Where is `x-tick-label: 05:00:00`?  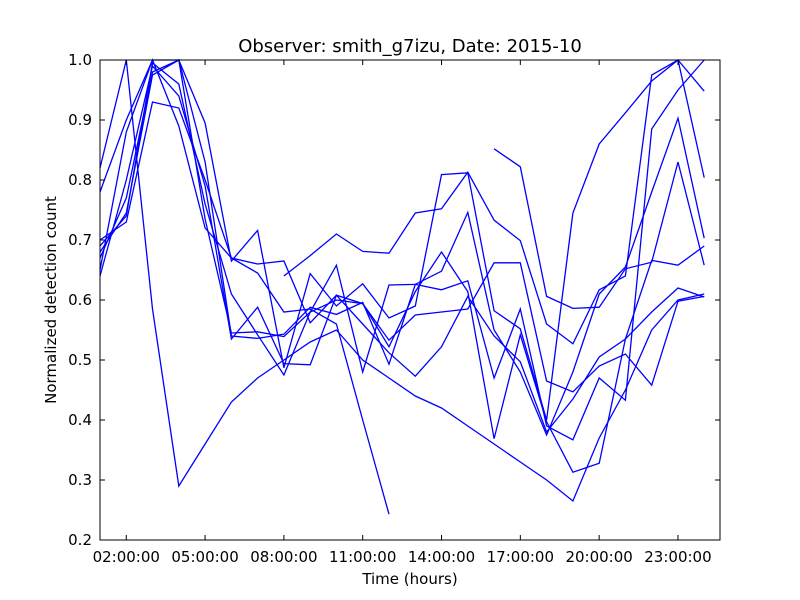
x-tick-label: 05:00:00 is located at coordinates (204, 557).